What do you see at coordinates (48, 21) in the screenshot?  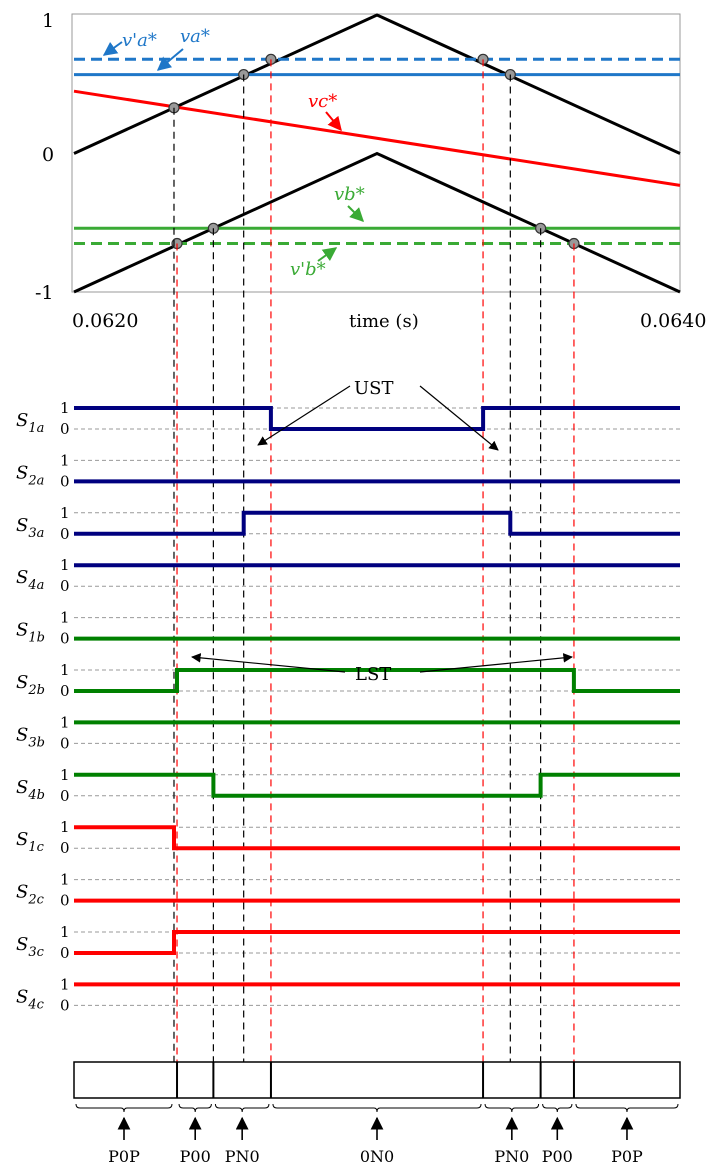 I see `y-tick-label: 1` at bounding box center [48, 21].